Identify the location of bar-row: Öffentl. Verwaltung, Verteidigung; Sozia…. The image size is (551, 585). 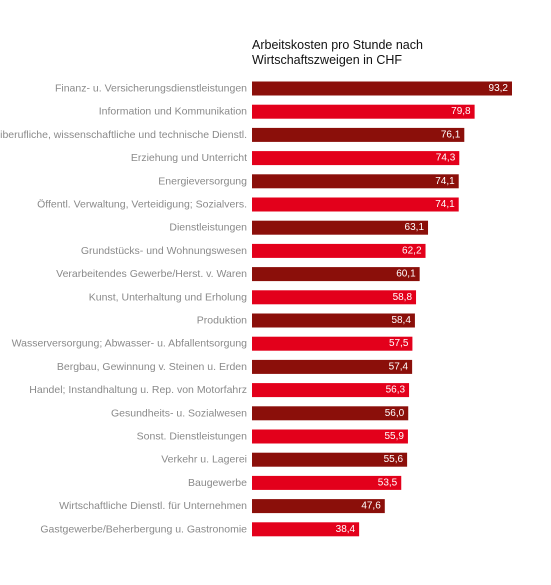
(248, 204).